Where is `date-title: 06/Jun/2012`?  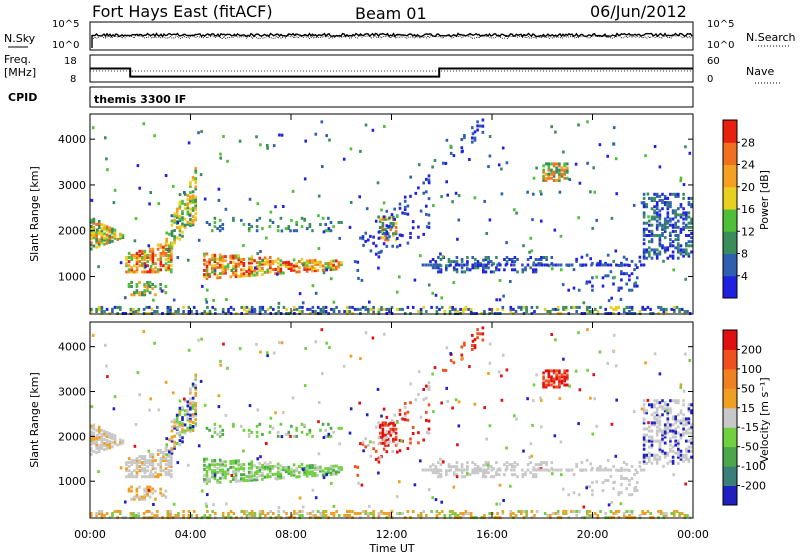
date-title: 06/Jun/2012 is located at coordinates (638, 11).